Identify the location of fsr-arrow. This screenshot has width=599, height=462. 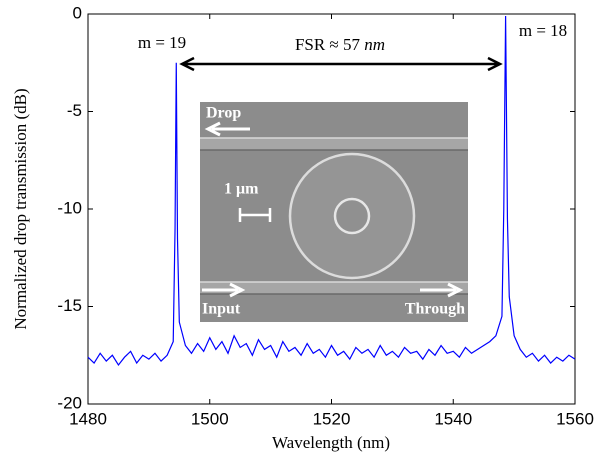
(341, 64).